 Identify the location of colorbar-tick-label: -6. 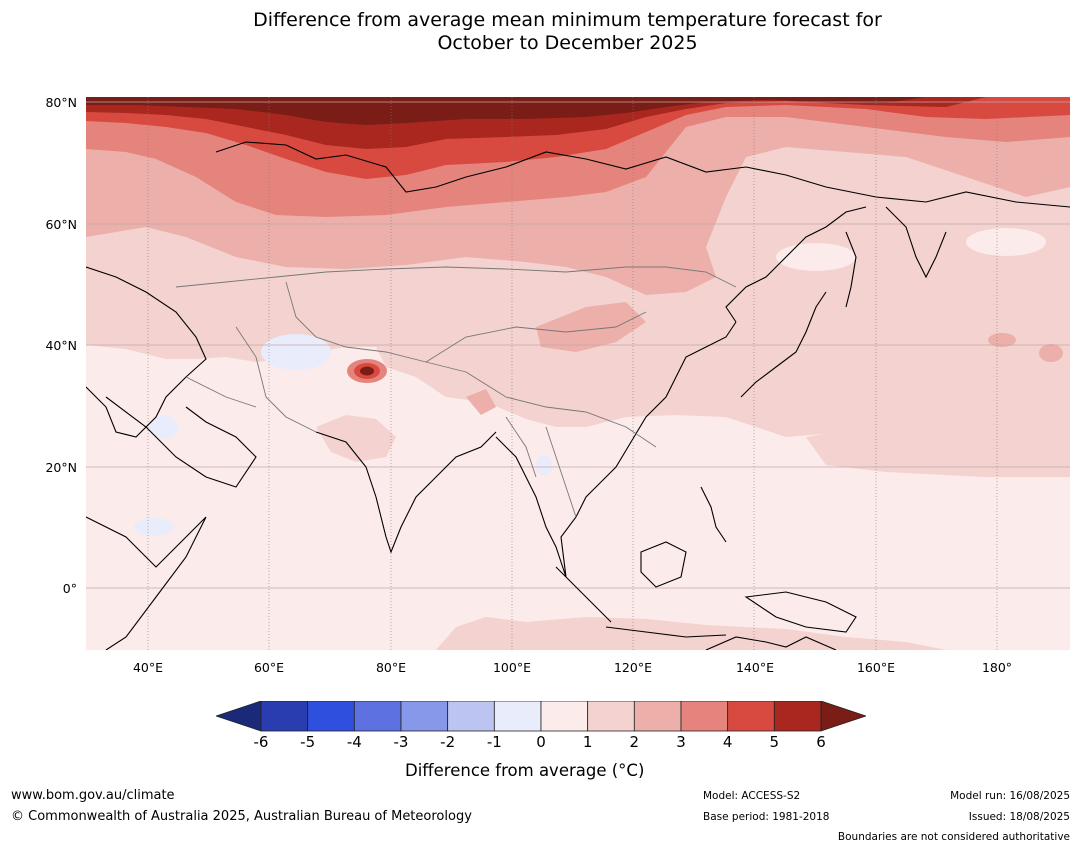
(261, 742).